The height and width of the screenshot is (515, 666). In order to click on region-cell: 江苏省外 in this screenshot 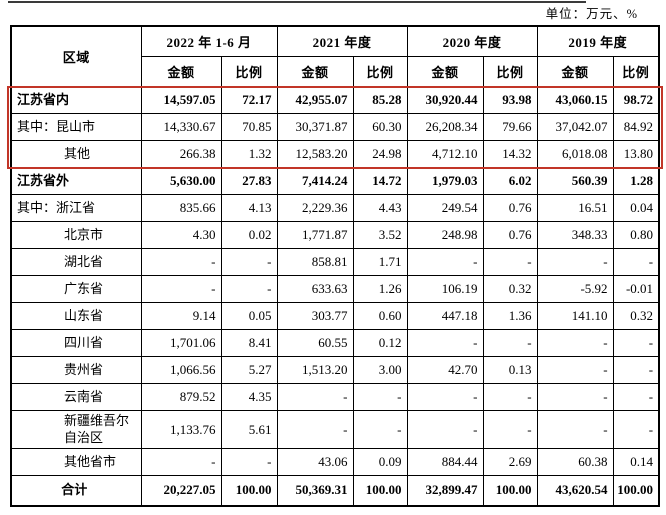, I will do `click(76, 181)`.